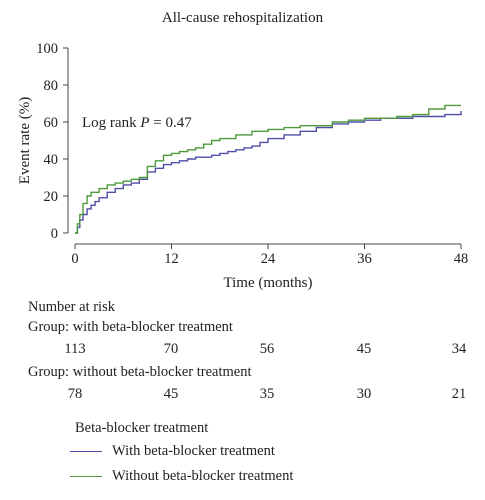 Image resolution: width=485 pixels, height=500 pixels. Describe the element at coordinates (75, 394) in the screenshot. I see `risk-value: 78` at that location.